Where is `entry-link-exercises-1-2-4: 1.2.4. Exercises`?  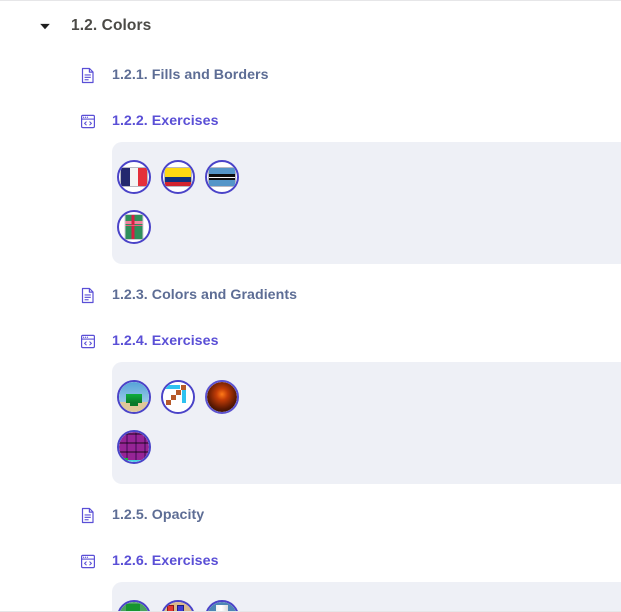 entry-link-exercises-1-2-4: 1.2.4. Exercises is located at coordinates (165, 341).